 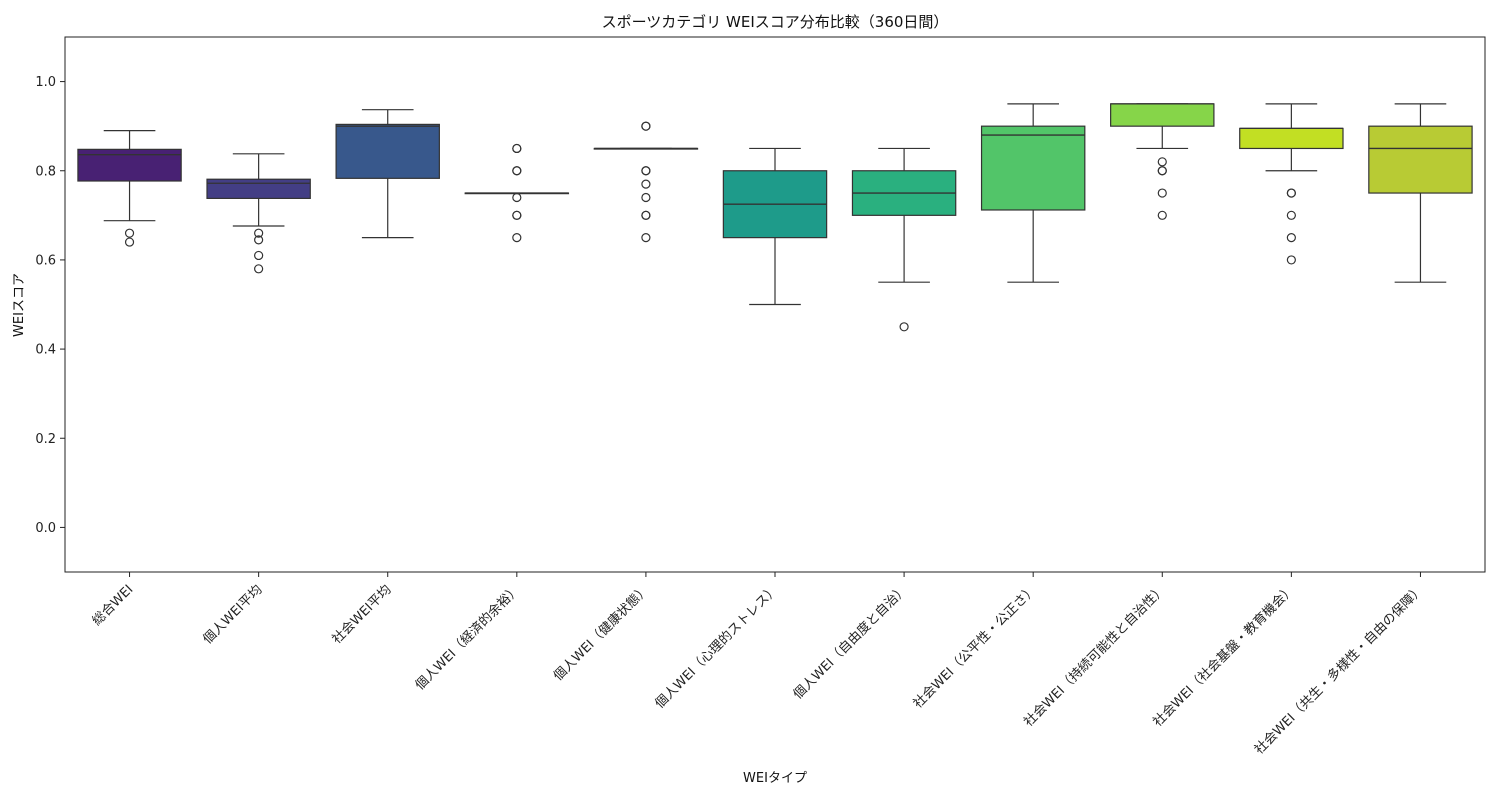 I want to click on x-tick-label: 社会WEI（持続可能性と自治性）, so click(x=1095, y=656).